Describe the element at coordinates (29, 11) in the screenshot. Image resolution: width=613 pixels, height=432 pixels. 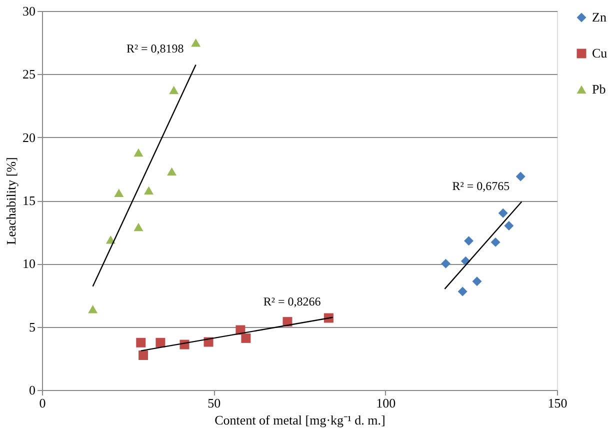
I see `y-tick-label: 30` at that location.